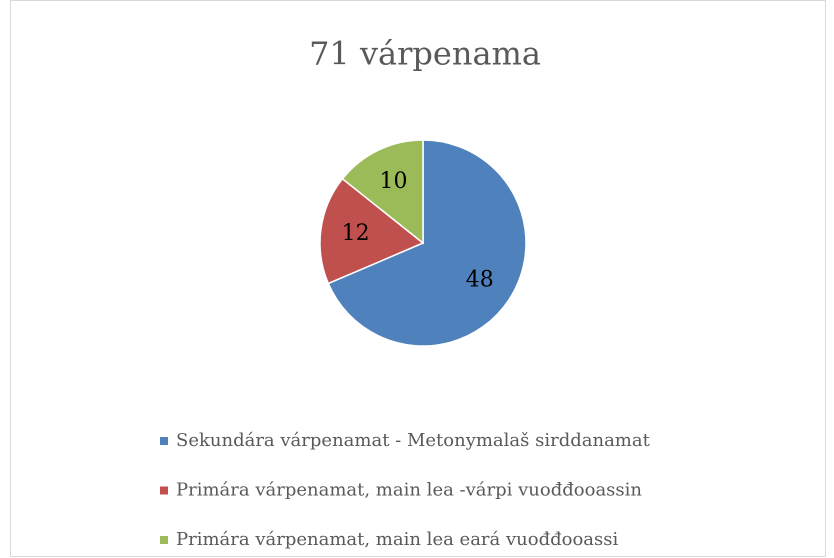 This screenshot has width=834, height=558. I want to click on data-label: 48, so click(480, 279).